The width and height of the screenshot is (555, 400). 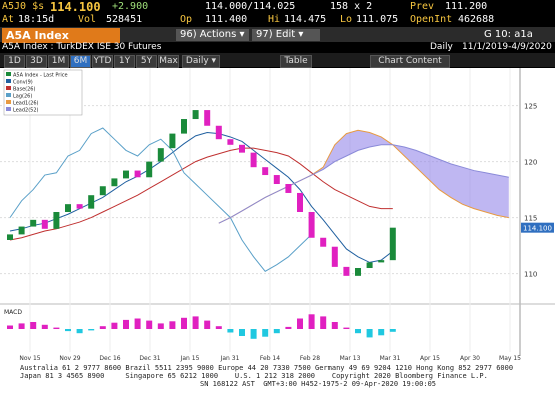 What do you see at coordinates (530, 219) in the screenshot?
I see `y-tick-label: 115` at bounding box center [530, 219].